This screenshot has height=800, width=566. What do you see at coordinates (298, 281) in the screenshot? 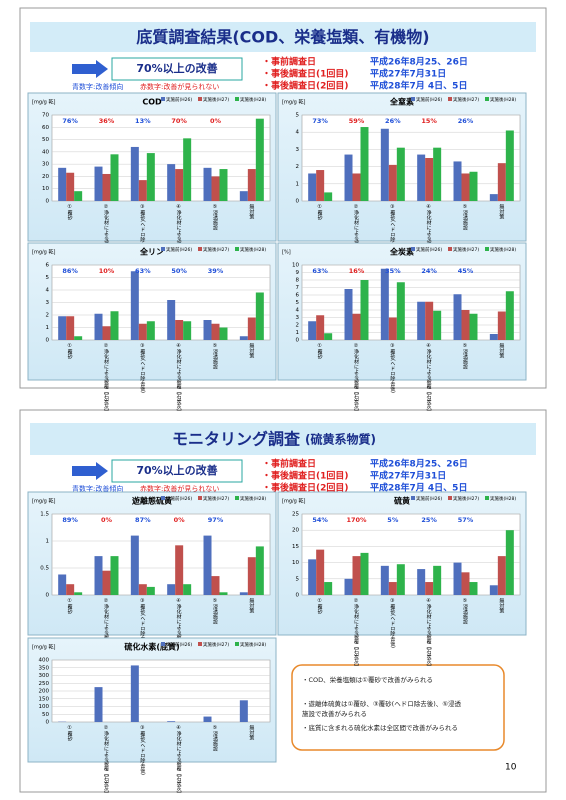
I see `y-tick-label: 8` at bounding box center [298, 281].